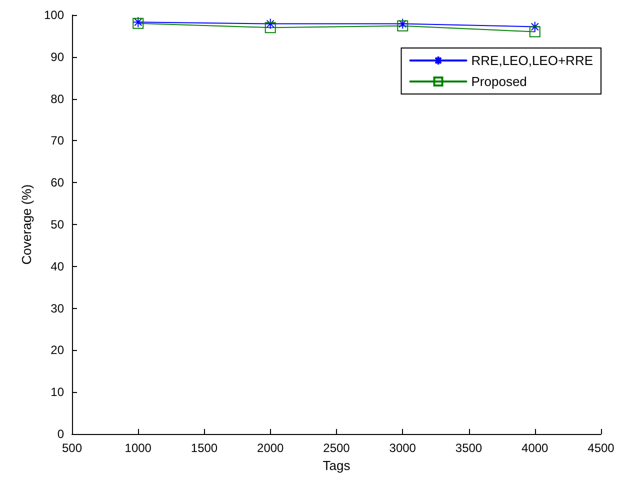  I want to click on x-tick-label: 2000, so click(270, 448).